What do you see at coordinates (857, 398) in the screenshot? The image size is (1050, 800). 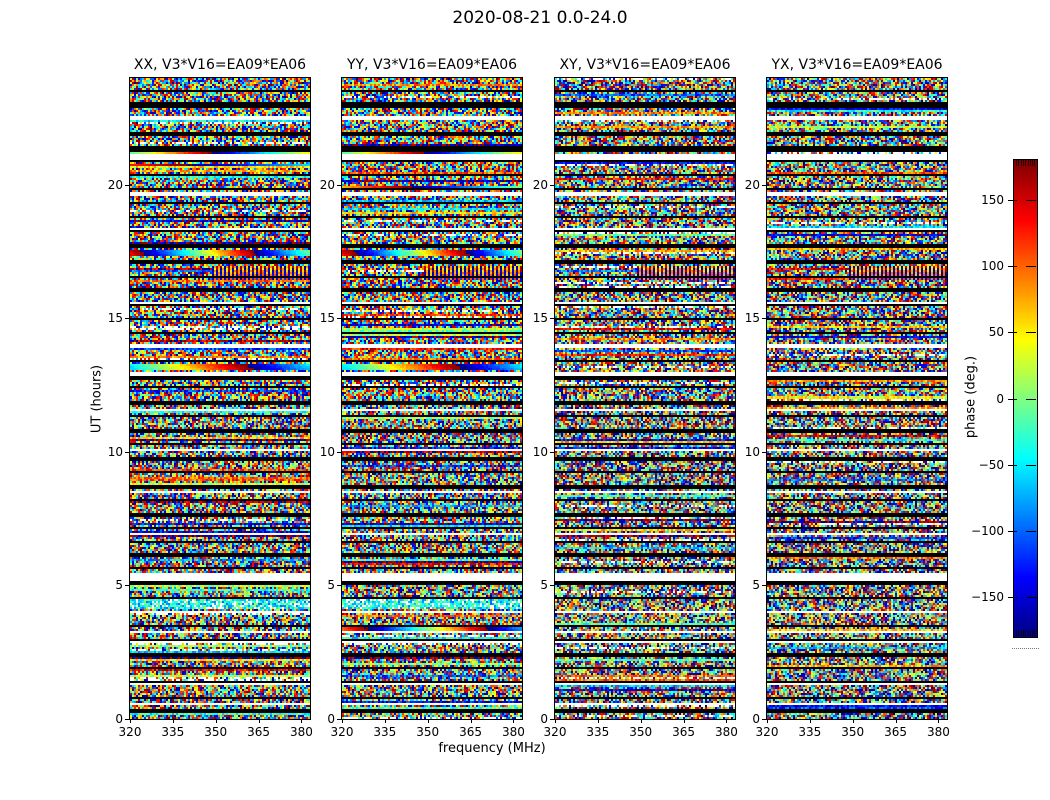 I see `heatmap-panel-yx` at bounding box center [857, 398].